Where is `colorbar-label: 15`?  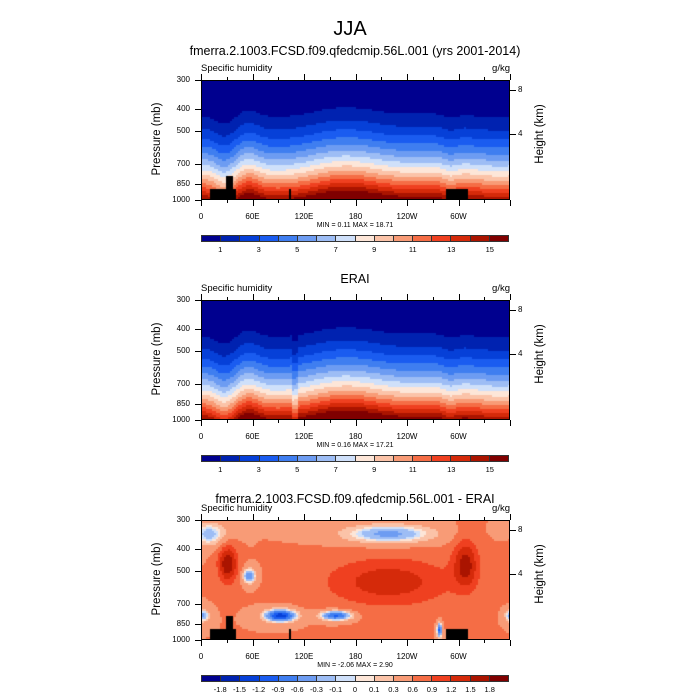
colorbar-label: 15 is located at coordinates (489, 469).